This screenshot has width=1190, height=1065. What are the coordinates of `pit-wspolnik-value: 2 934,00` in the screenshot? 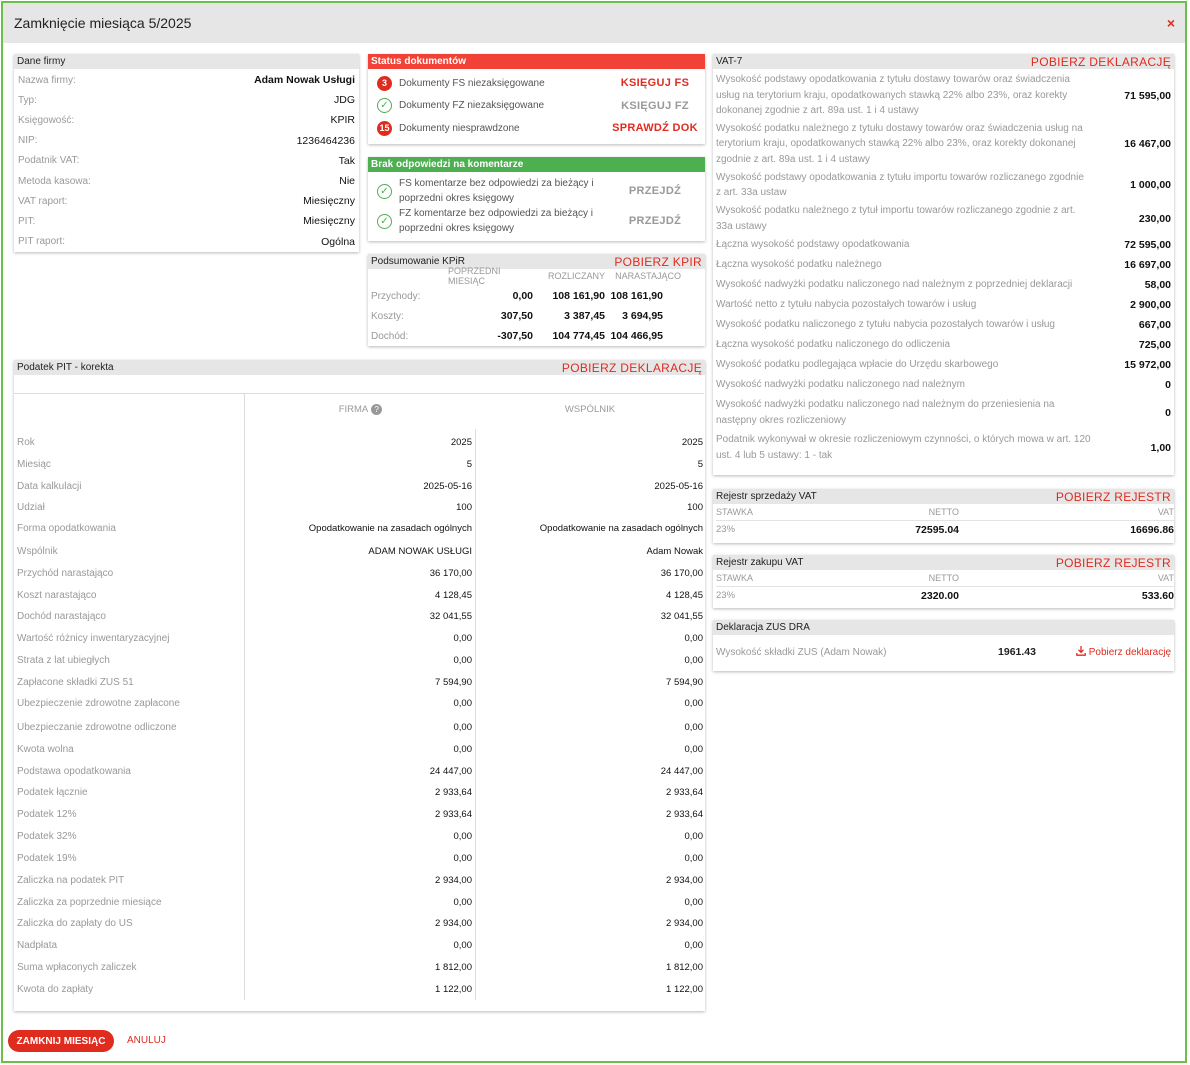 It's located at (684, 923).